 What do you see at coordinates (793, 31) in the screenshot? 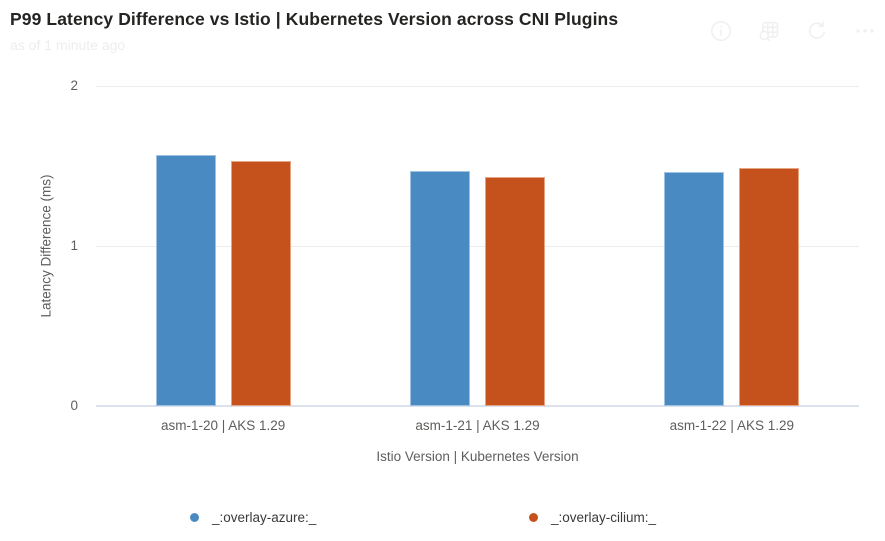
I see `tile-action-bar` at bounding box center [793, 31].